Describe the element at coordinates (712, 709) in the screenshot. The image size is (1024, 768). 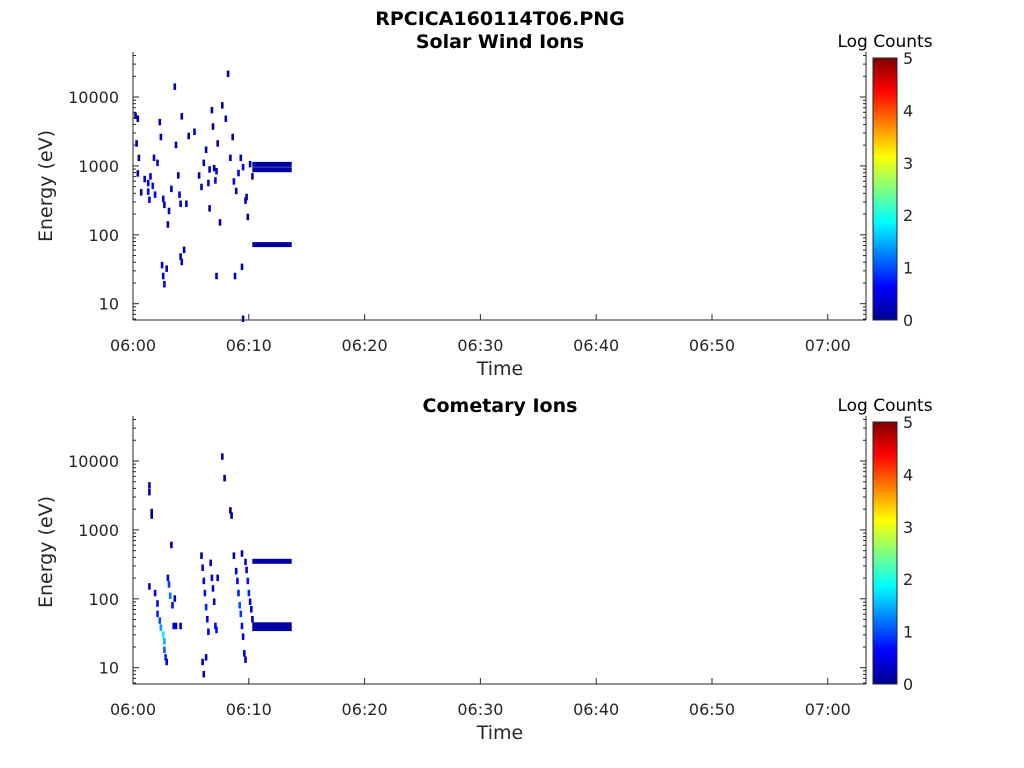
I see `x-tick-label: 06:50` at that location.